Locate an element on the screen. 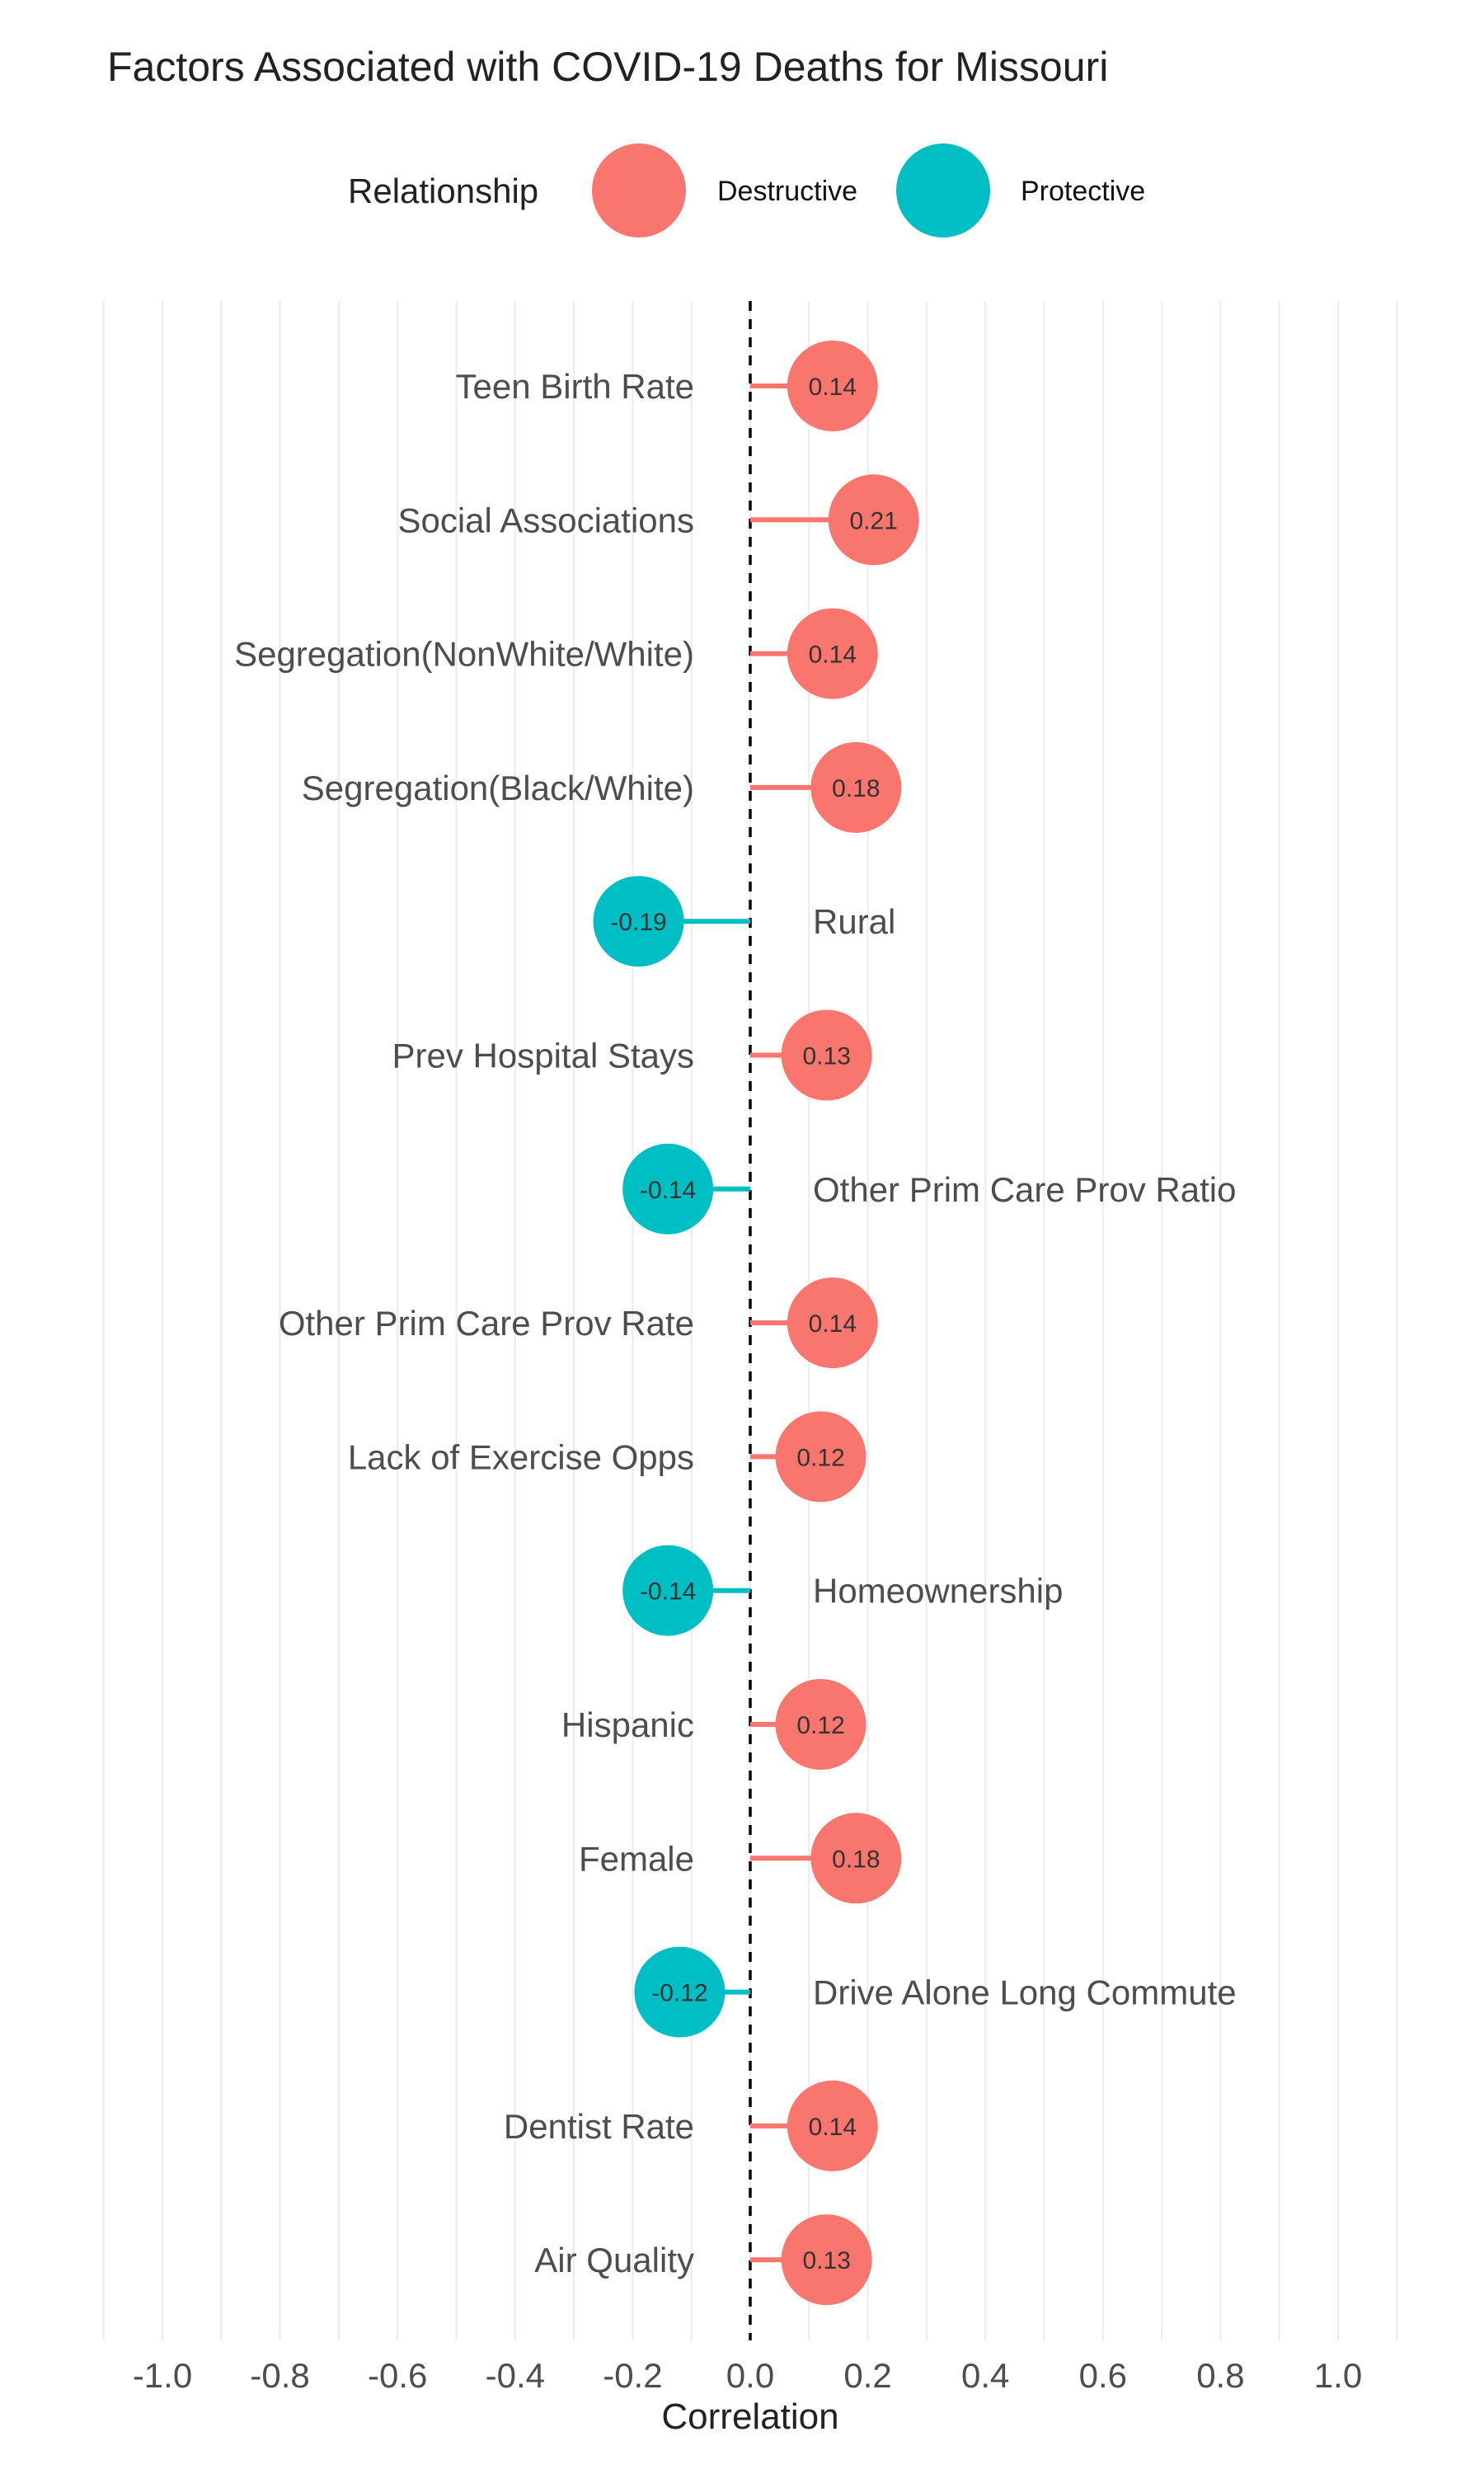 This screenshot has width=1484, height=2474. category-label: Teen Birth Rate is located at coordinates (575, 386).